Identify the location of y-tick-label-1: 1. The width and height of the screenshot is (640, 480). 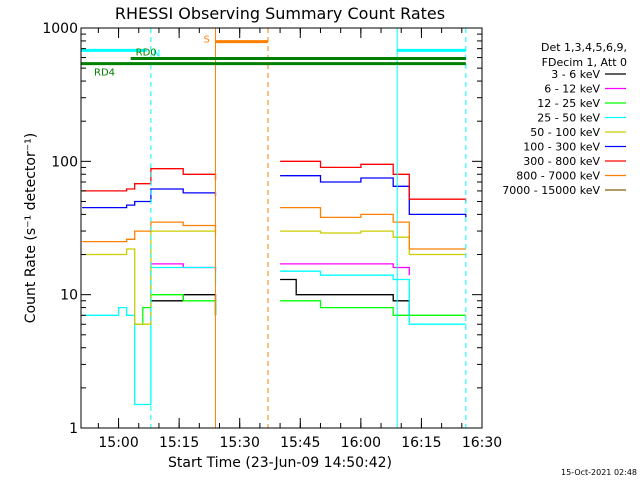
(73, 429).